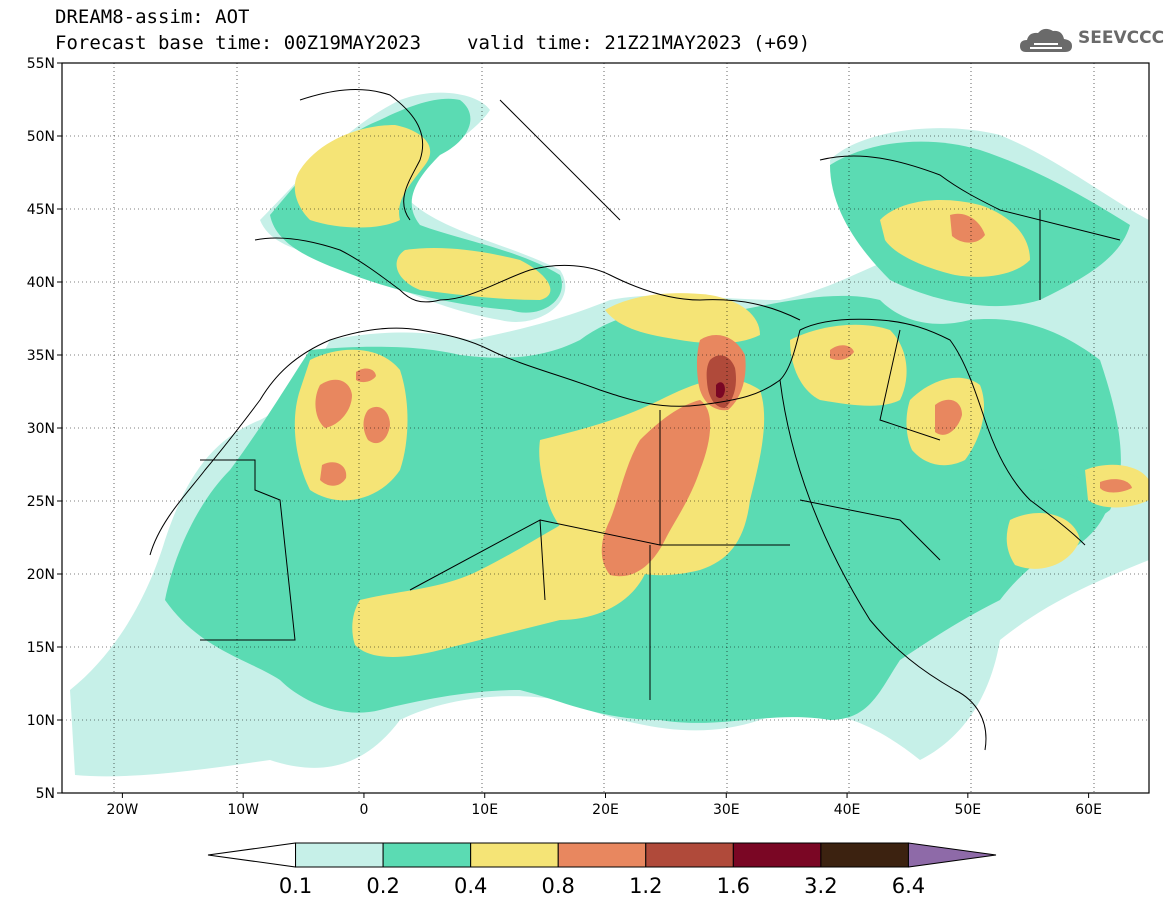  I want to click on lat-tick-label: 10N, so click(41, 721).